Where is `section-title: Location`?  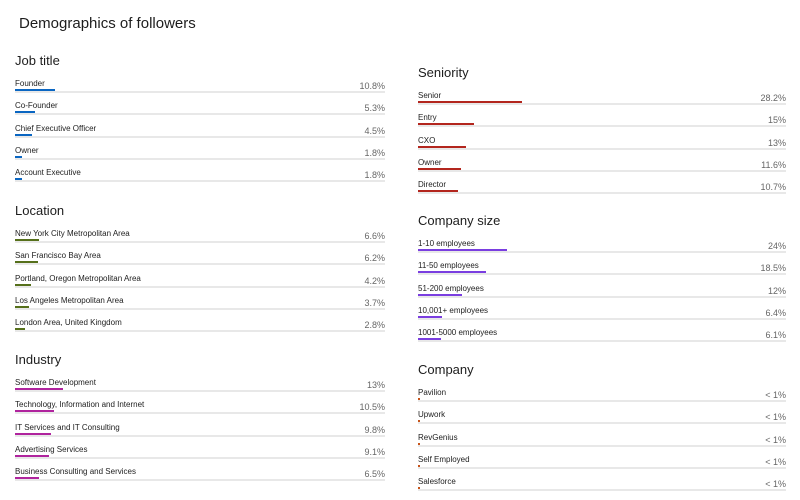 section-title: Location is located at coordinates (40, 210).